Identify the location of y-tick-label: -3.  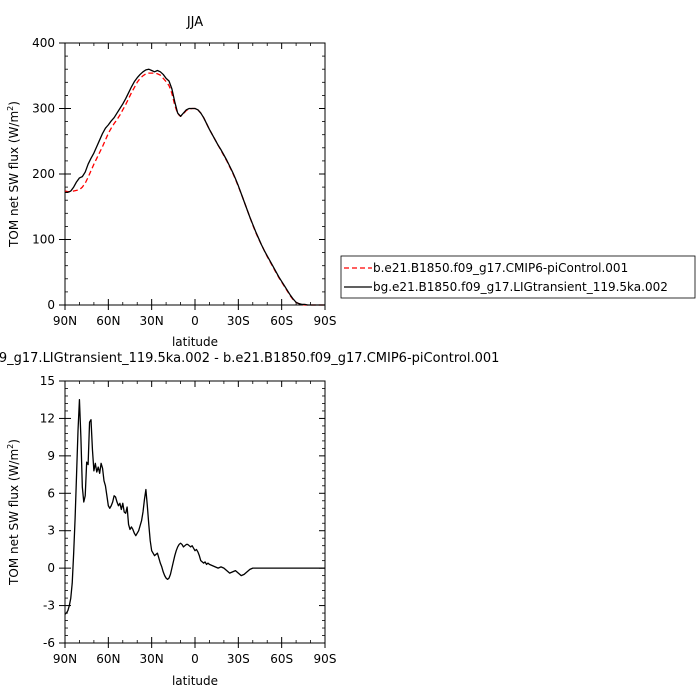
(49, 606).